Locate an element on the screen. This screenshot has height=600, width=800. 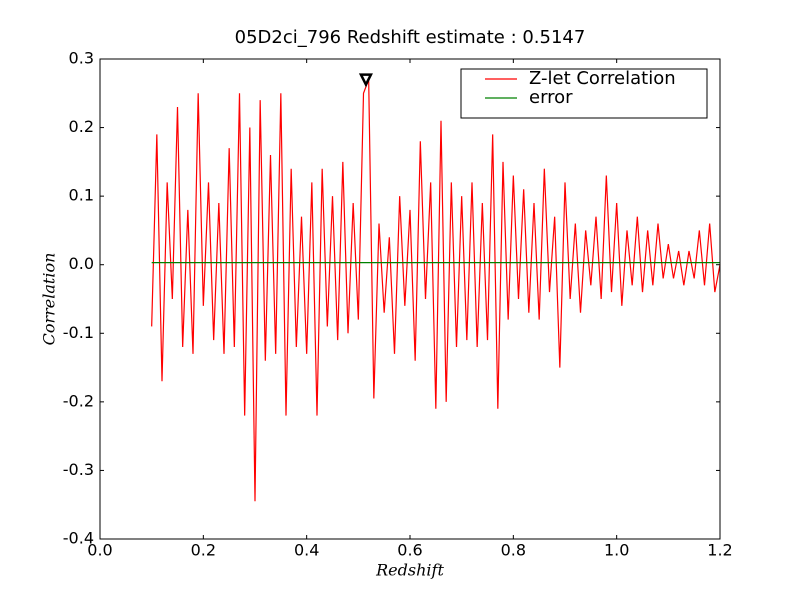
x-axis-label: Redshift is located at coordinates (409, 570).